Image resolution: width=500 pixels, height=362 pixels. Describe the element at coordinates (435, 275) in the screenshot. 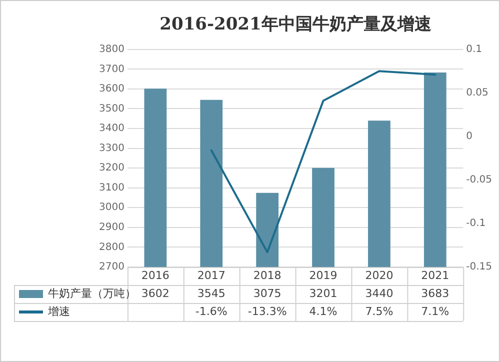

I see `x-tick-label: 2021` at that location.